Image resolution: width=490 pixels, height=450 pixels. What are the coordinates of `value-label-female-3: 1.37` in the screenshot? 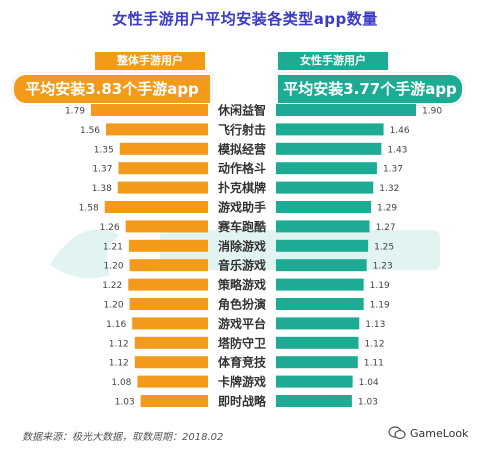 It's located at (393, 170).